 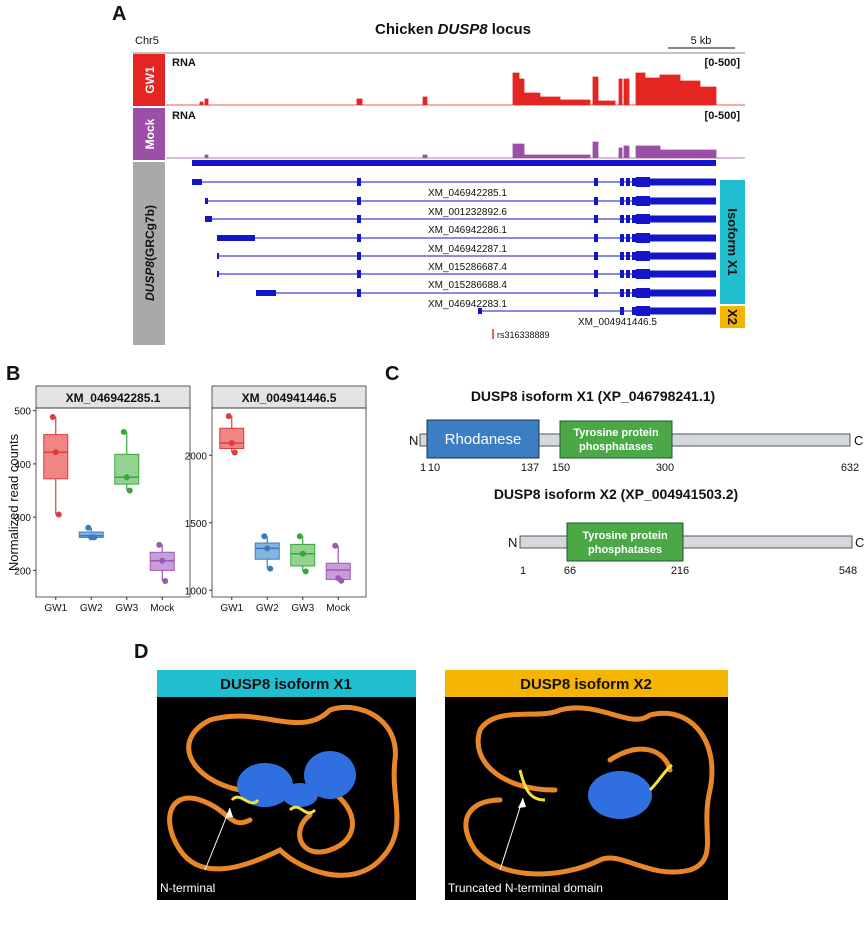 I want to click on panel-label: A, so click(x=119, y=14).